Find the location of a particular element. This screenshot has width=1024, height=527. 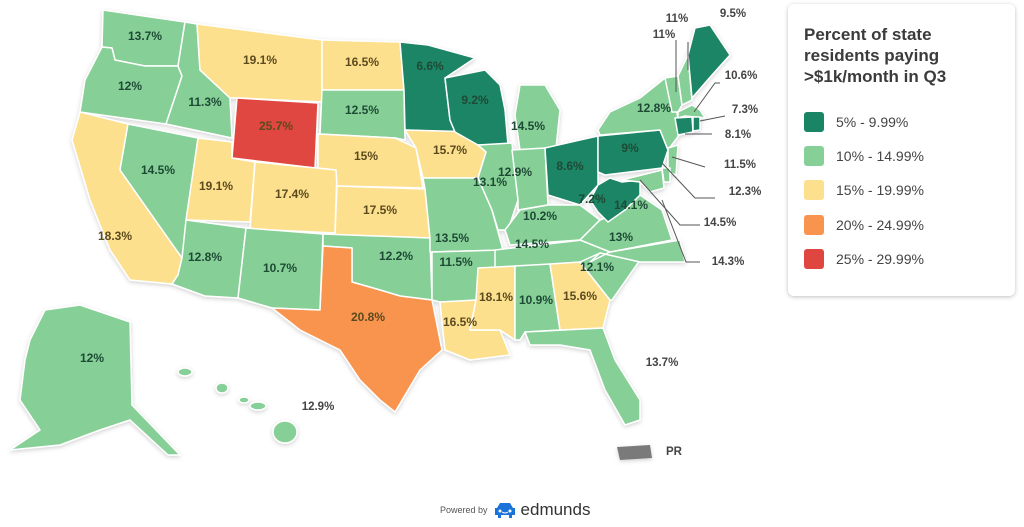

state-label-CA: 18.3% is located at coordinates (115, 236).